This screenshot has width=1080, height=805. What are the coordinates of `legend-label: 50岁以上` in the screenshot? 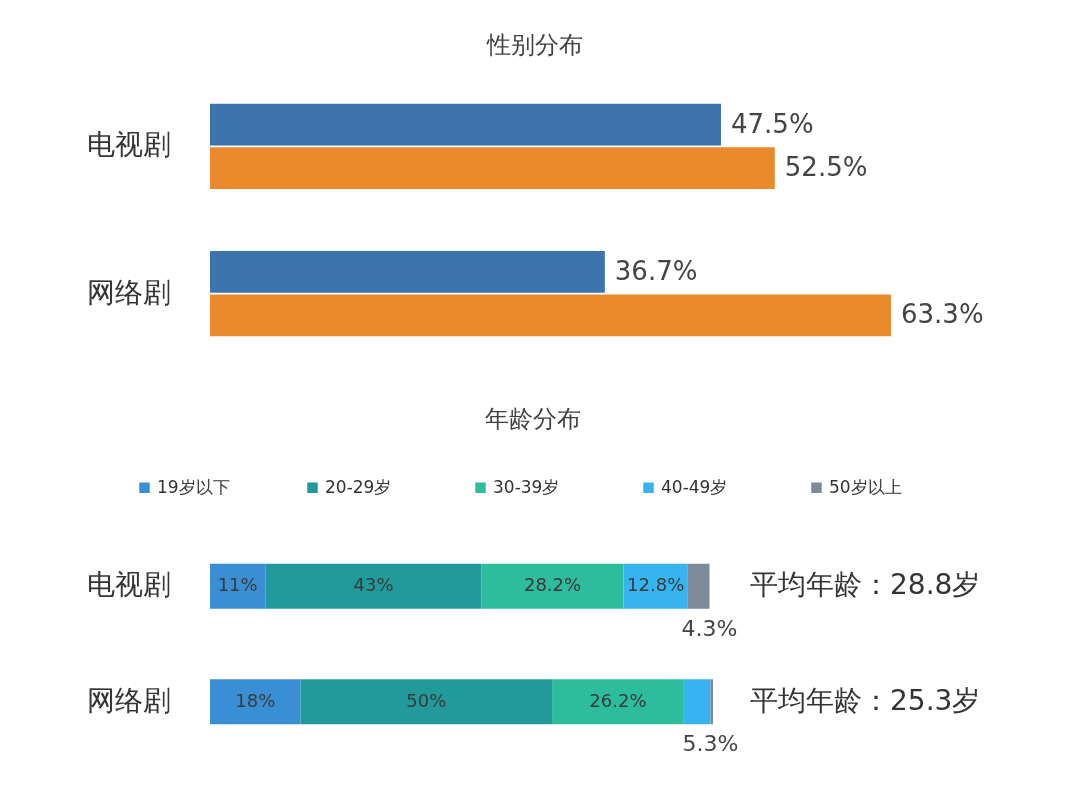 It's located at (865, 486).